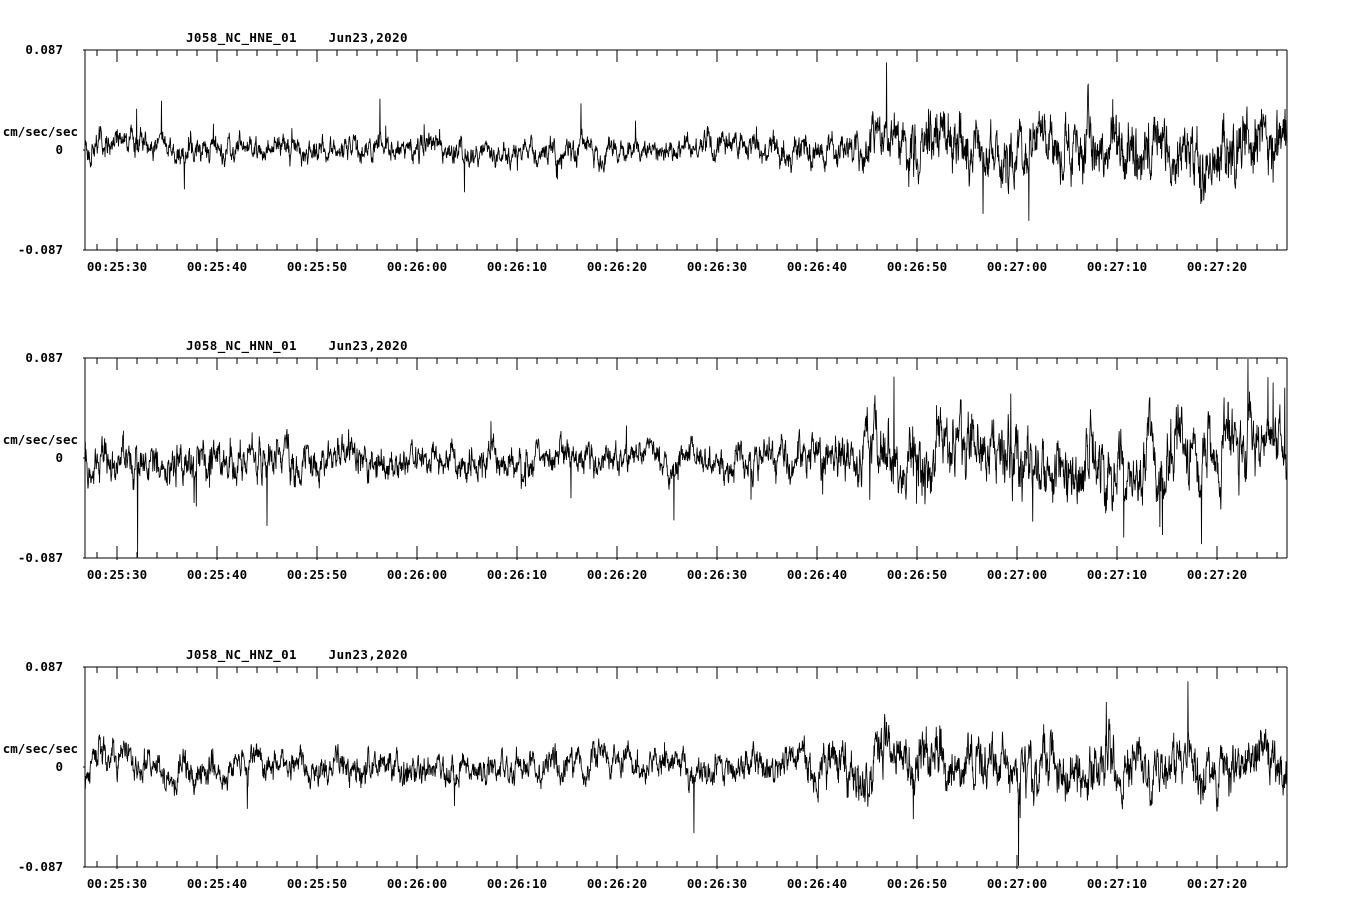 The height and width of the screenshot is (924, 1358). I want to click on panel-title-hnn: J058_NC_HNN_01 Jun23,2020, so click(297, 345).